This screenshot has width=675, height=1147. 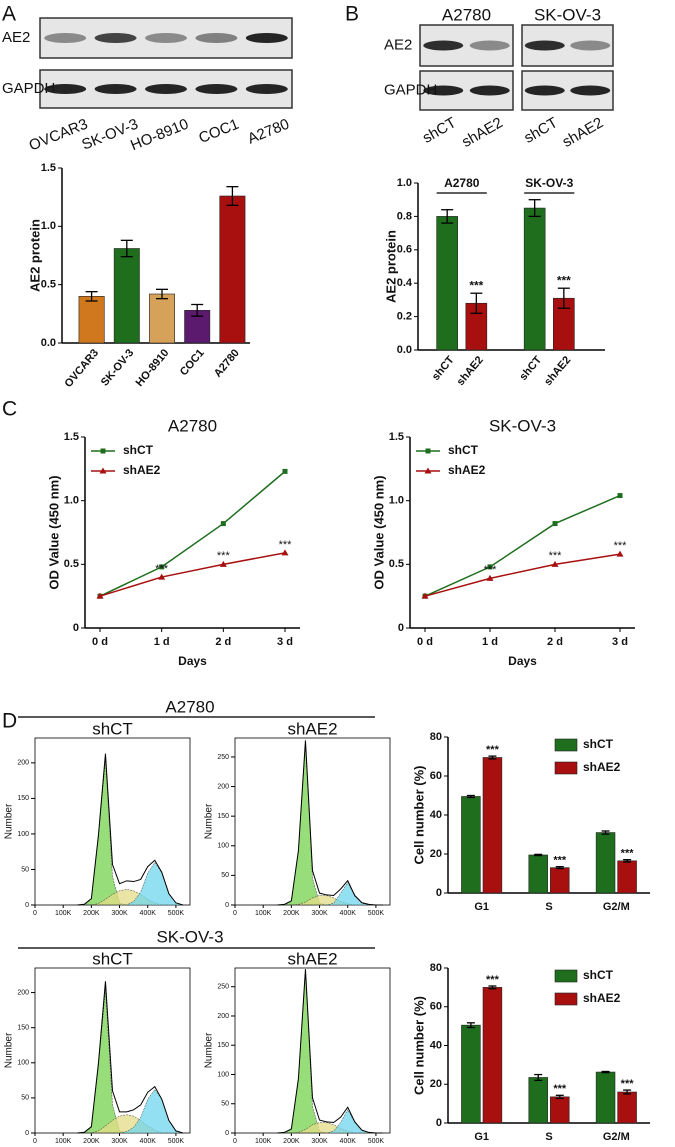 What do you see at coordinates (9, 409) in the screenshot?
I see `panel-letter: C` at bounding box center [9, 409].